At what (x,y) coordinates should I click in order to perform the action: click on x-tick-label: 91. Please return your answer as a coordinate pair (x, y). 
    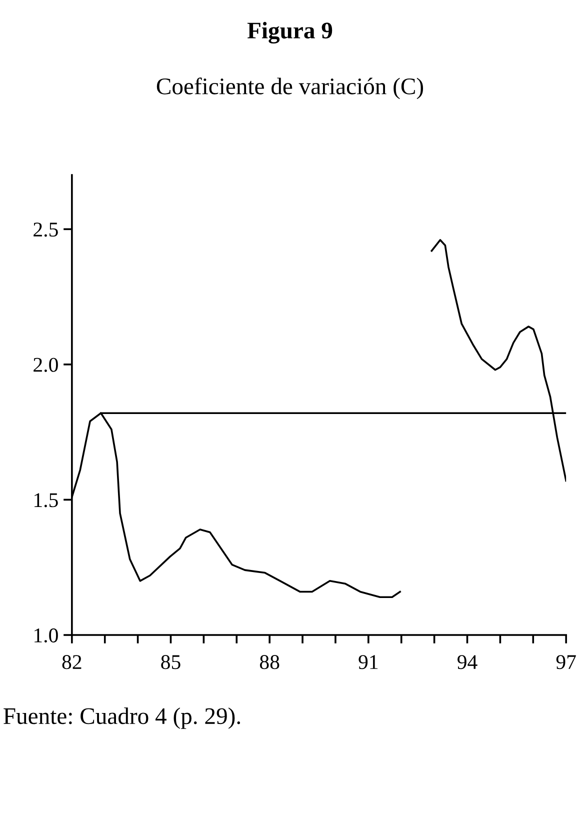
    Looking at the image, I should click on (368, 662).